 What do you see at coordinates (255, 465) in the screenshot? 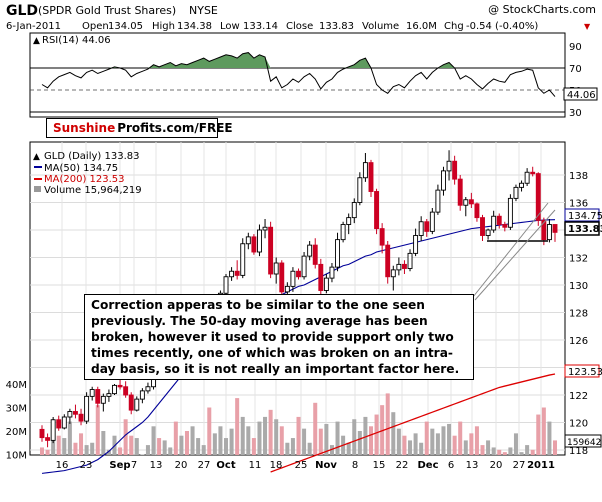
I see `x-tick-label: 11` at bounding box center [255, 465].